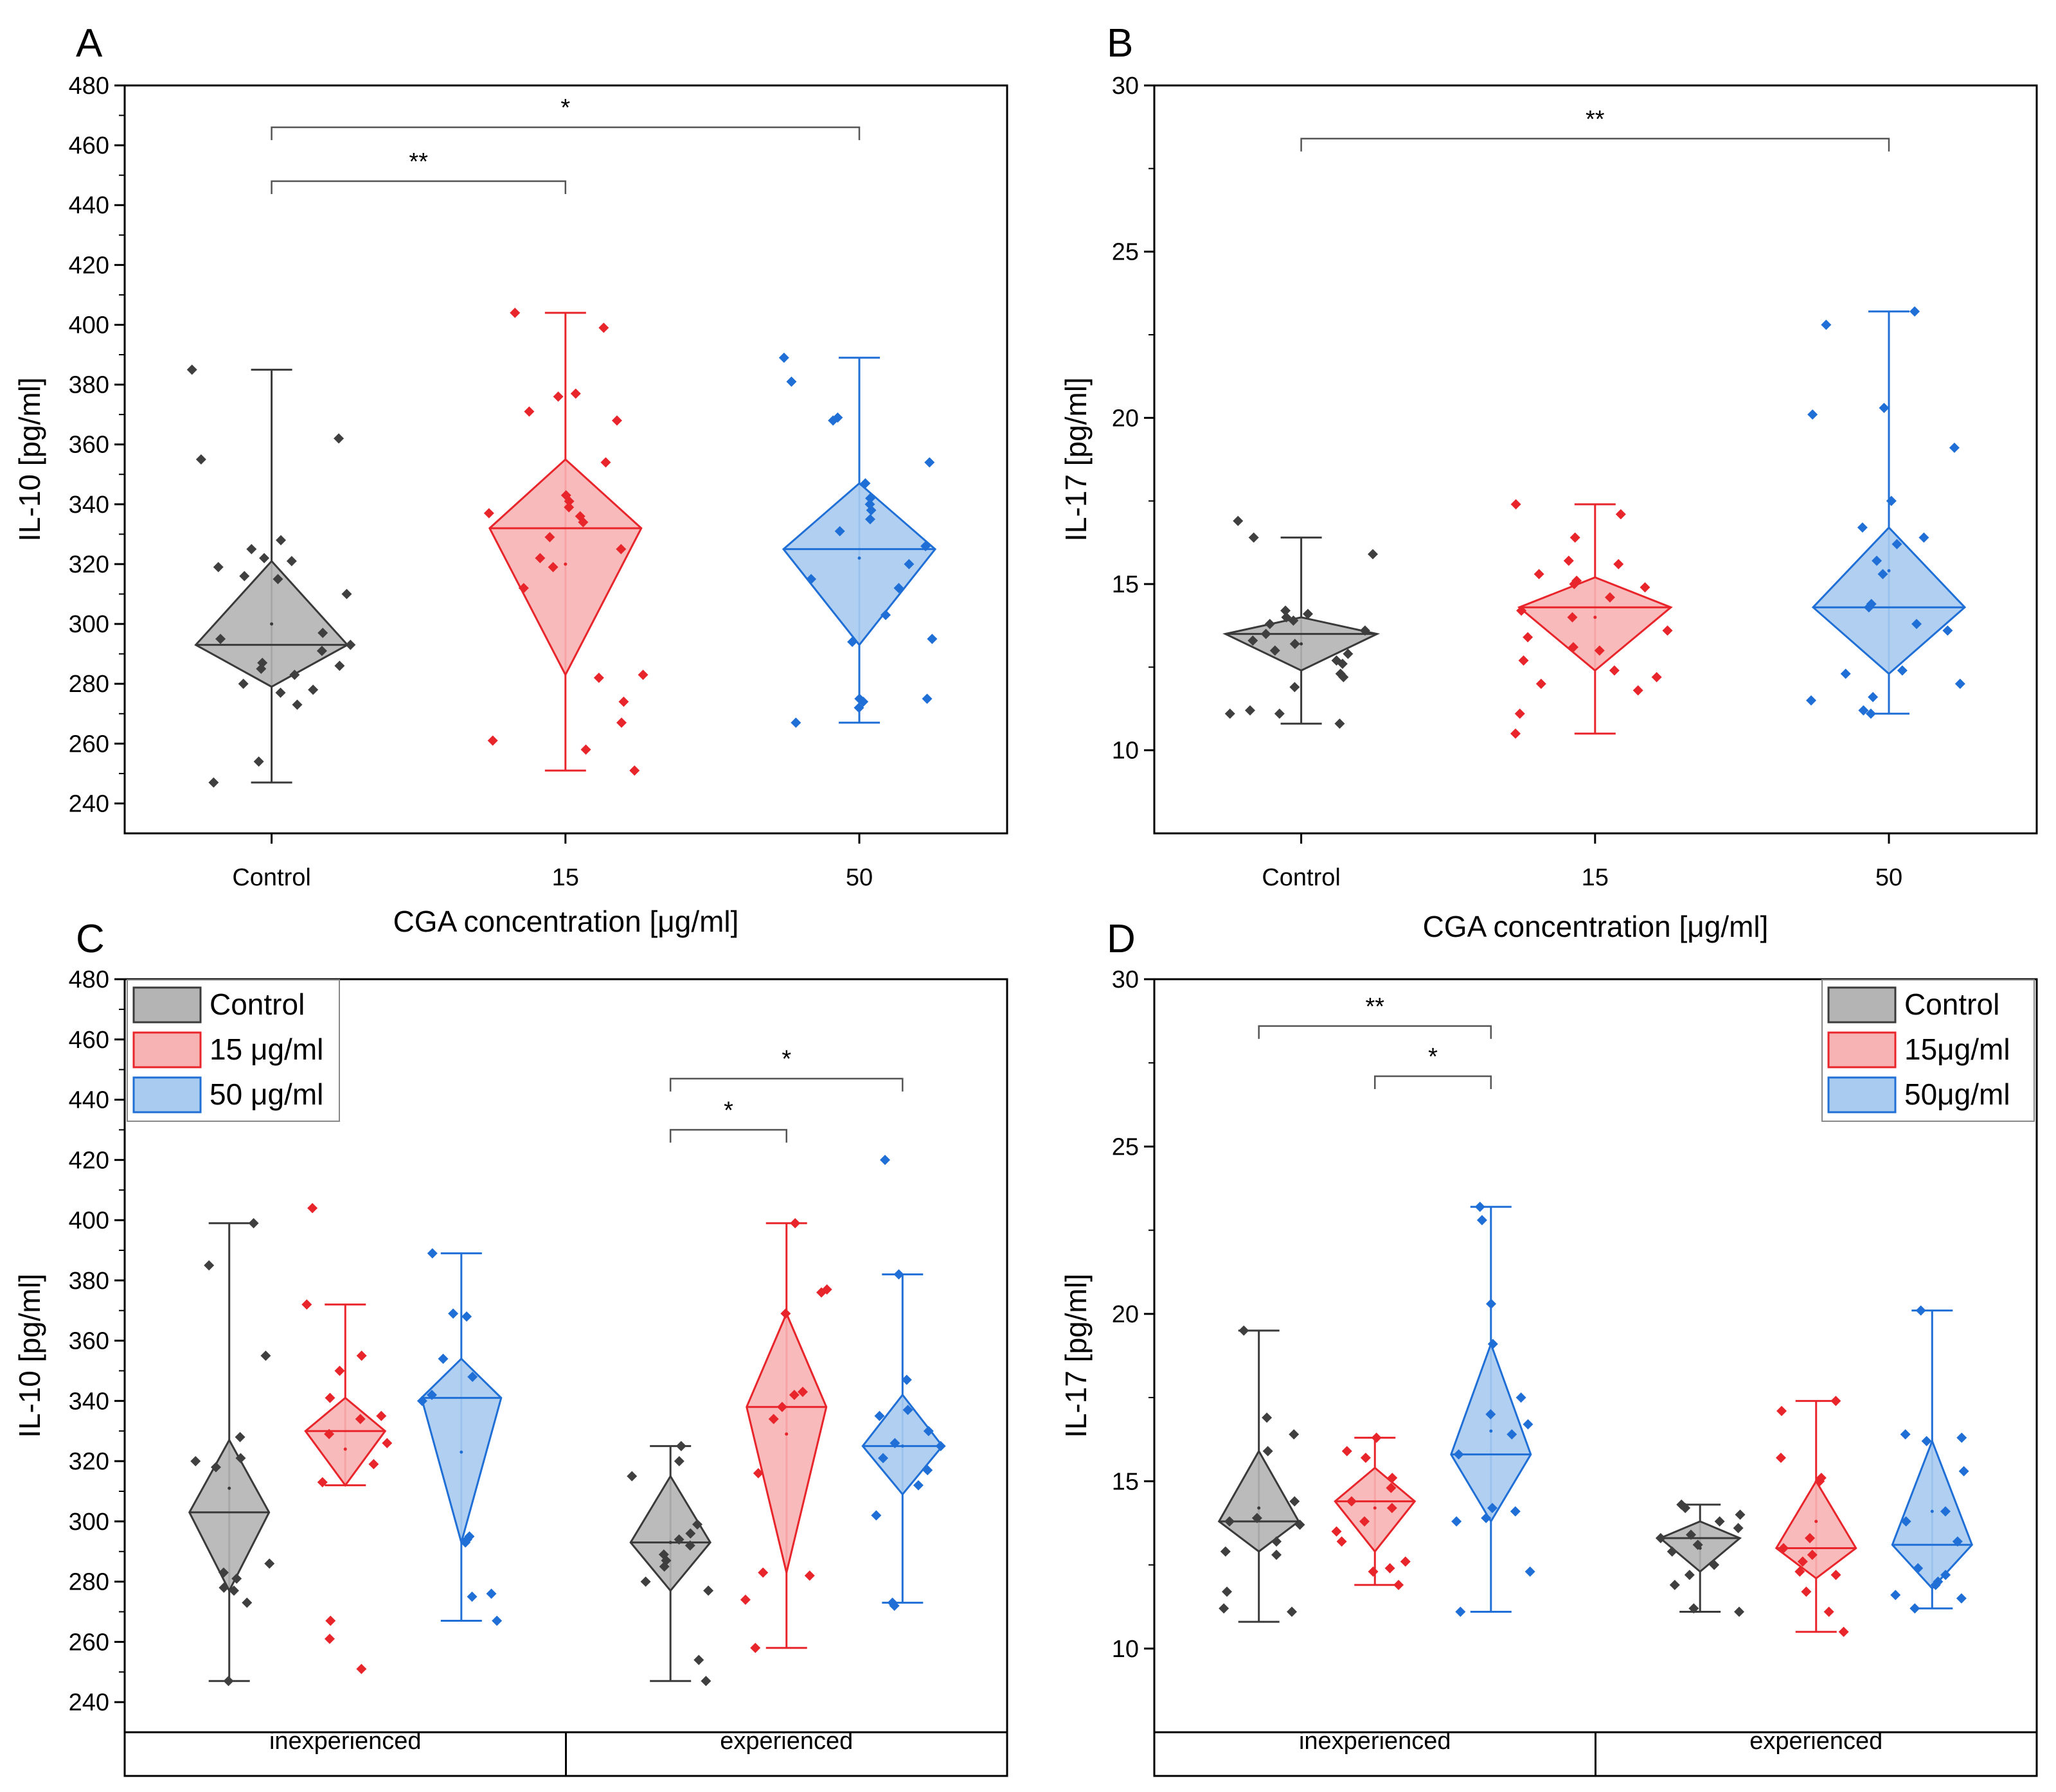 The image size is (2056, 1792). I want to click on x-tick-label: 15, so click(1595, 877).